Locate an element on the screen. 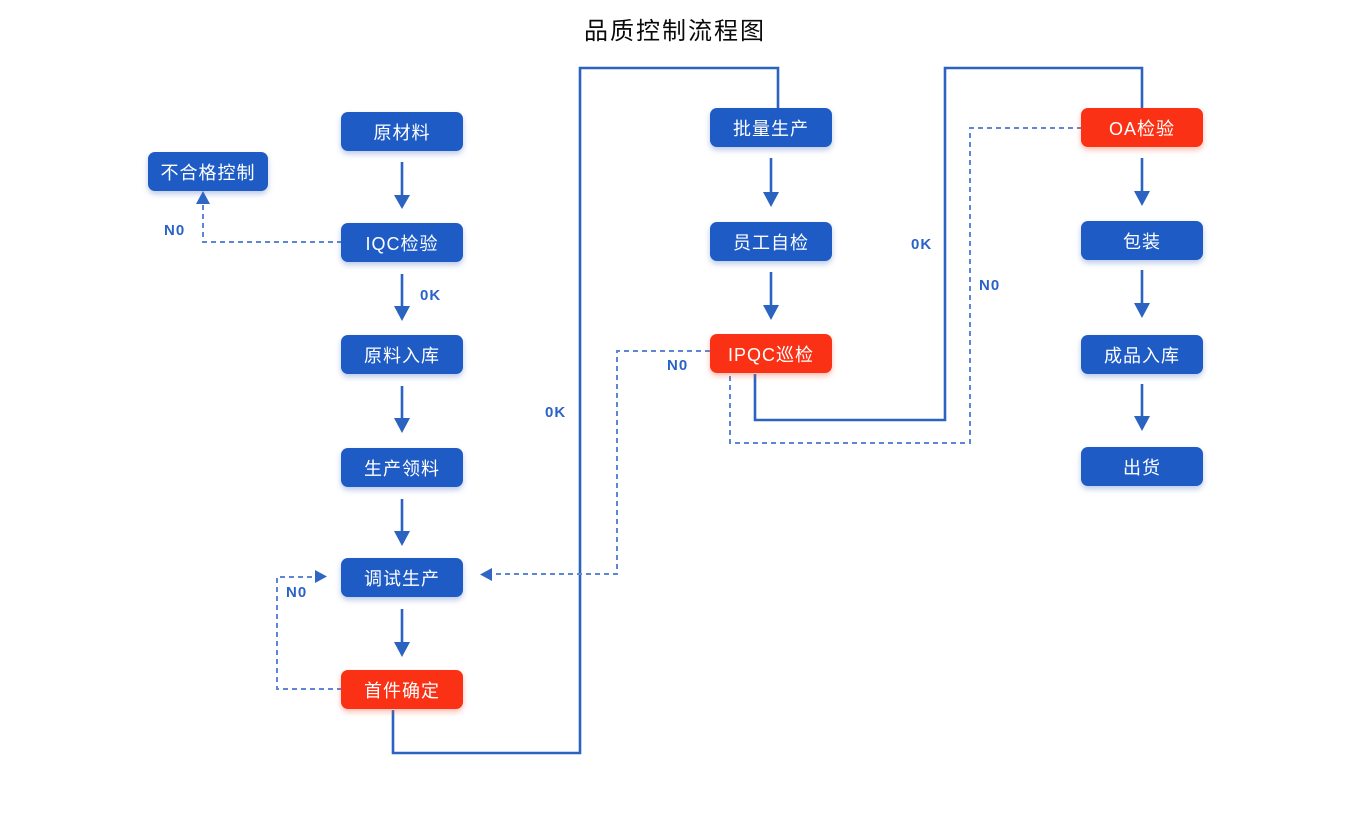 The height and width of the screenshot is (820, 1350). node-oa-inspection: OA检验 is located at coordinates (1142, 127).